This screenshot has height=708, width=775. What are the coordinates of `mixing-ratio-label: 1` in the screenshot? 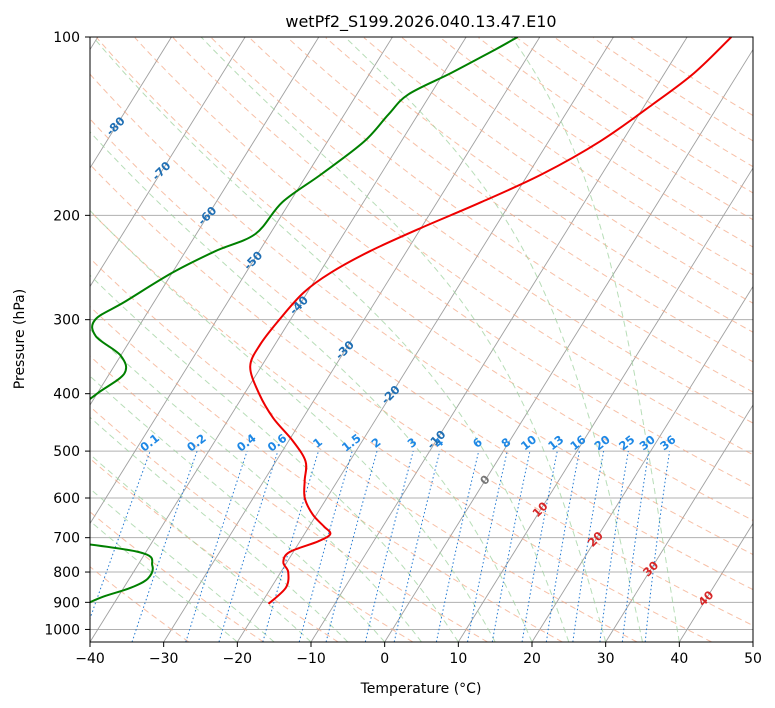 It's located at (317, 443).